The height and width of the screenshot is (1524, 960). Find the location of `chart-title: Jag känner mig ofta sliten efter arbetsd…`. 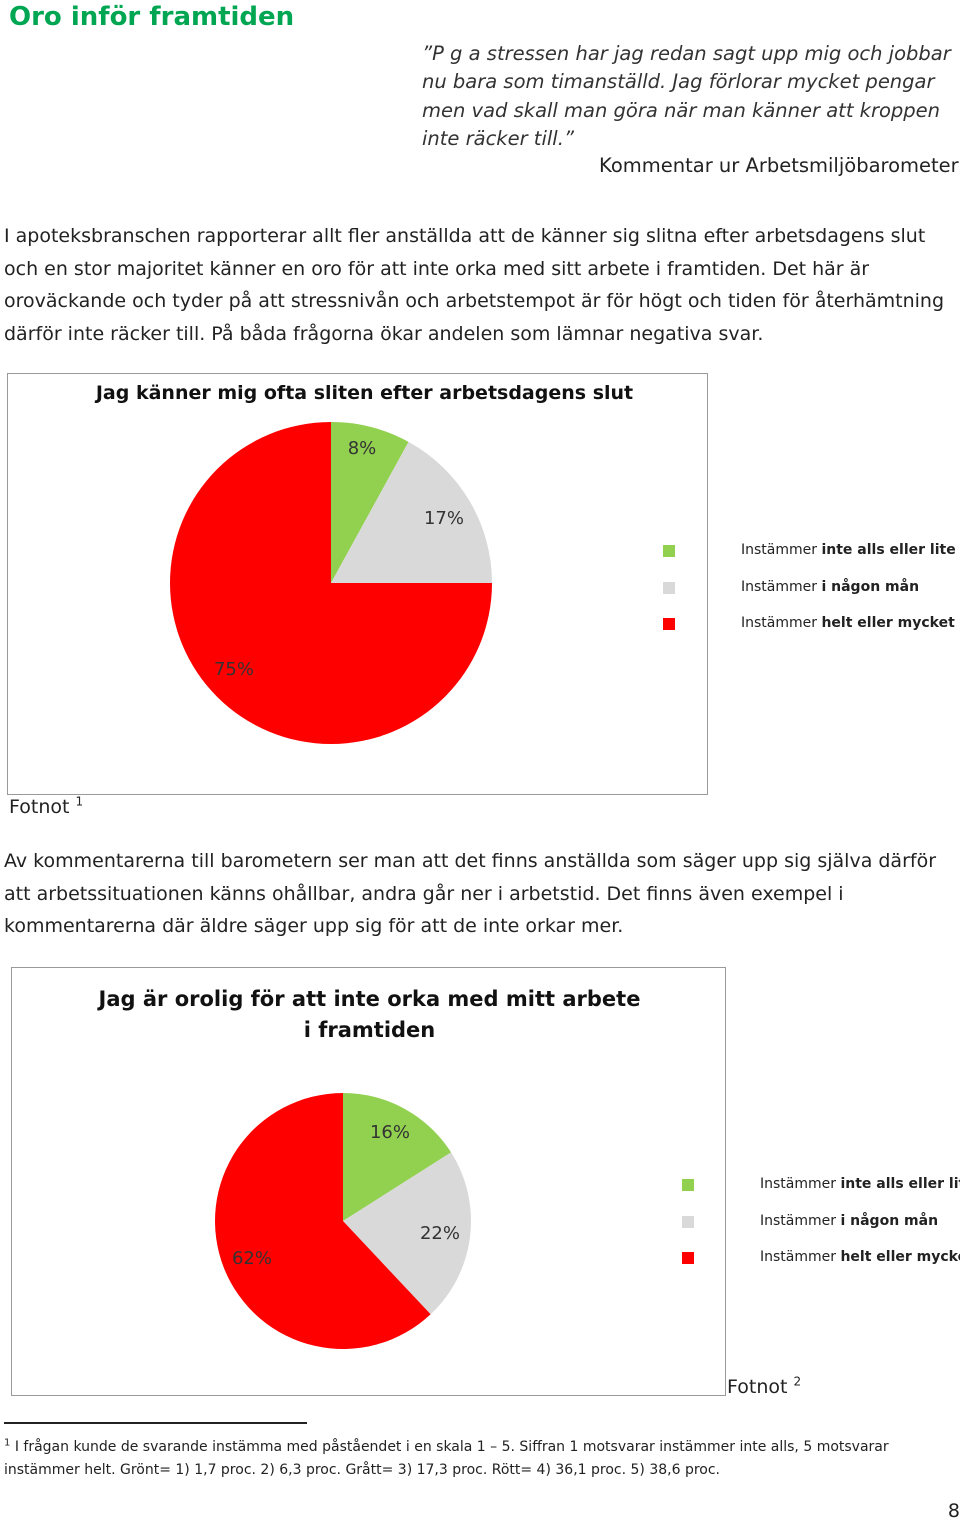

chart-title: Jag känner mig ofta sliten efter arbetsd… is located at coordinates (364, 393).